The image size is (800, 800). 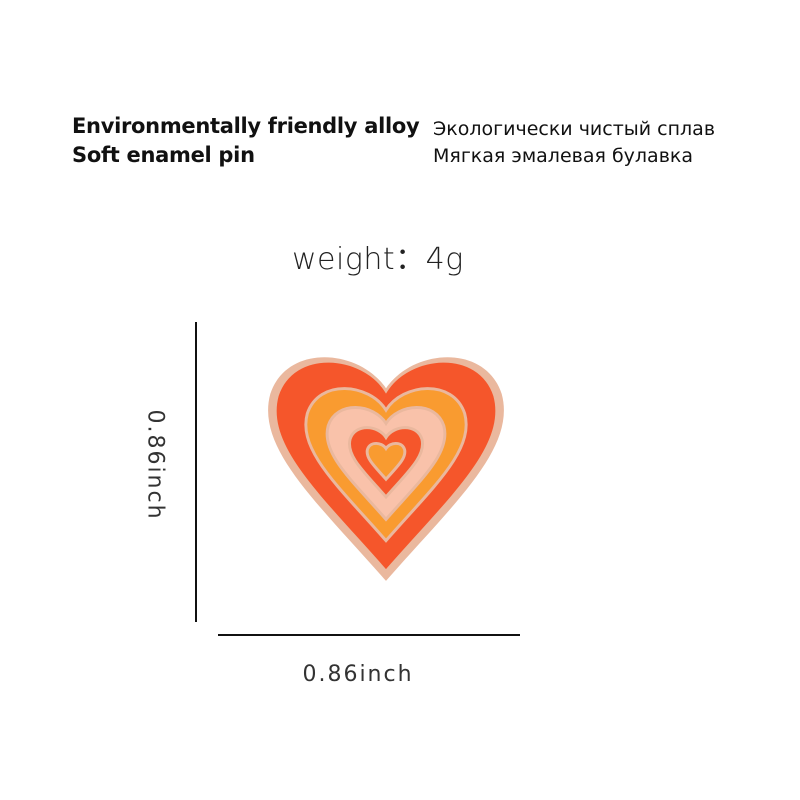 What do you see at coordinates (574, 129) in the screenshot?
I see `feature-alloy-ru: Экологически чистый сплав` at bounding box center [574, 129].